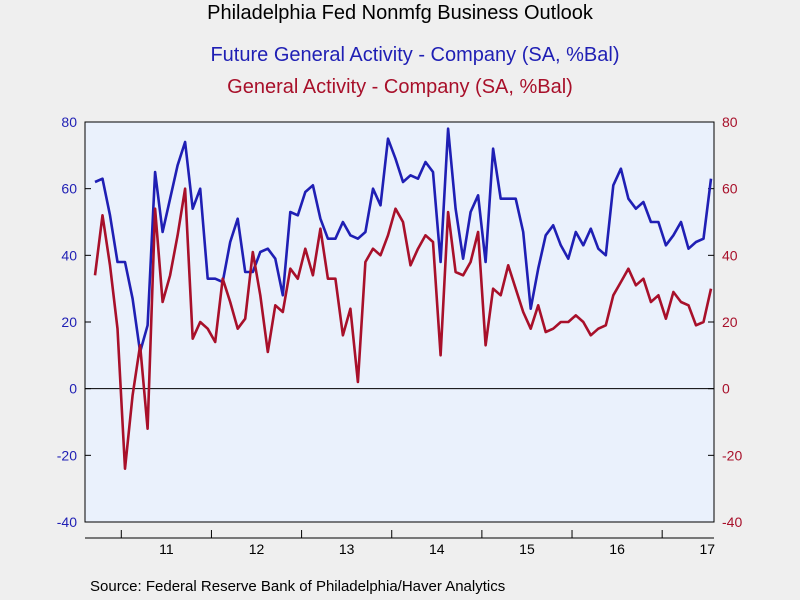  I want to click on y-tick-label-right: 80, so click(730, 122).